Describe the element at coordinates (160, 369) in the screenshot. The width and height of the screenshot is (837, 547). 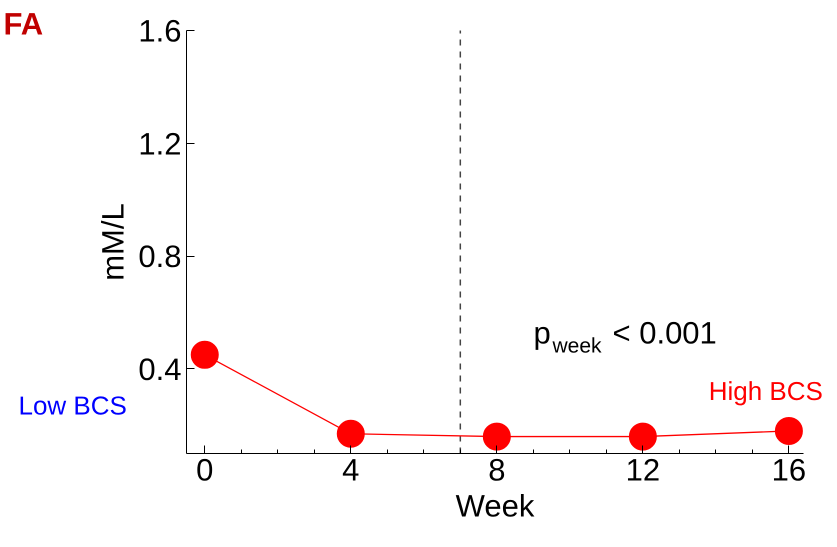
I see `y-tick-label: 0.4` at that location.